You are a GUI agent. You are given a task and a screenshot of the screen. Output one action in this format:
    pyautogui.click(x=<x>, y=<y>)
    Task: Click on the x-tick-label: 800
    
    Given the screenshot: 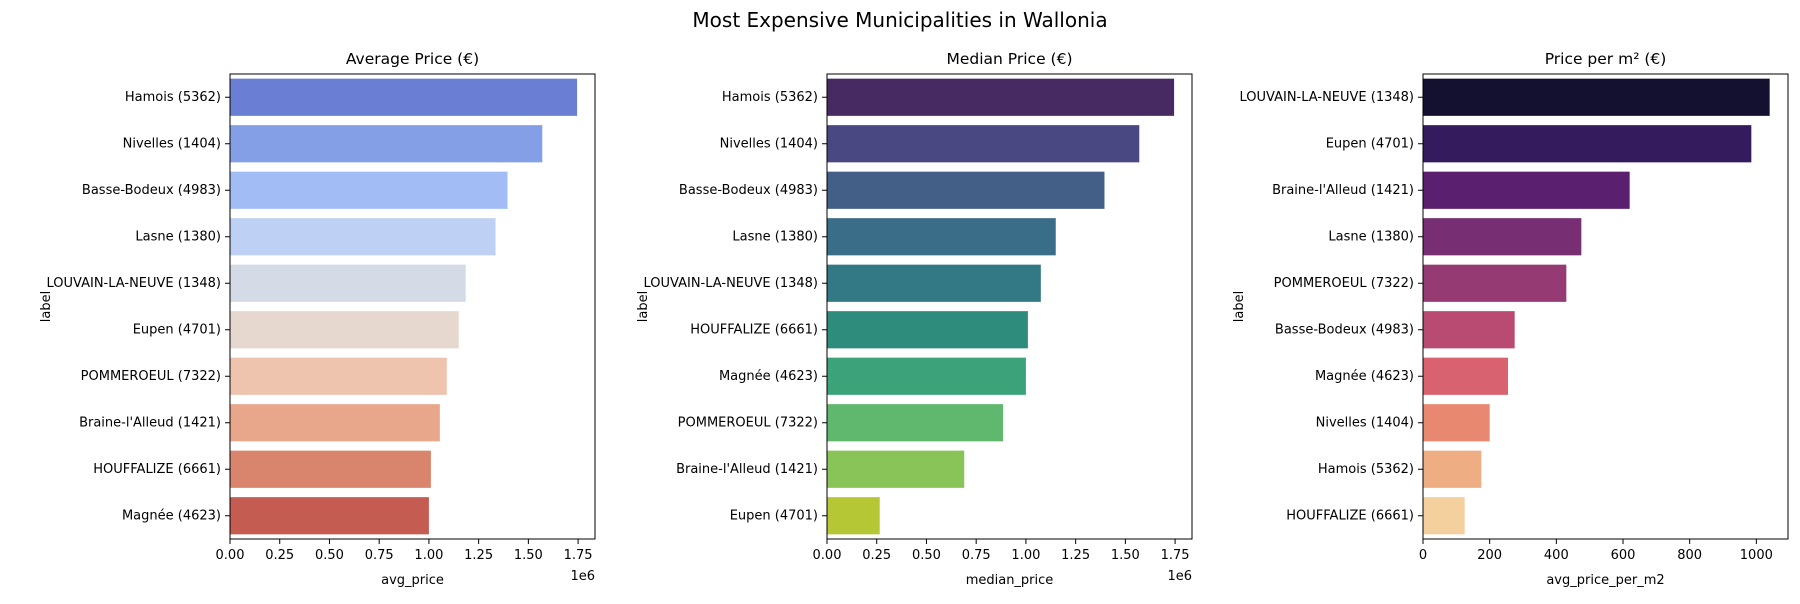 What is the action you would take?
    pyautogui.click(x=1689, y=555)
    